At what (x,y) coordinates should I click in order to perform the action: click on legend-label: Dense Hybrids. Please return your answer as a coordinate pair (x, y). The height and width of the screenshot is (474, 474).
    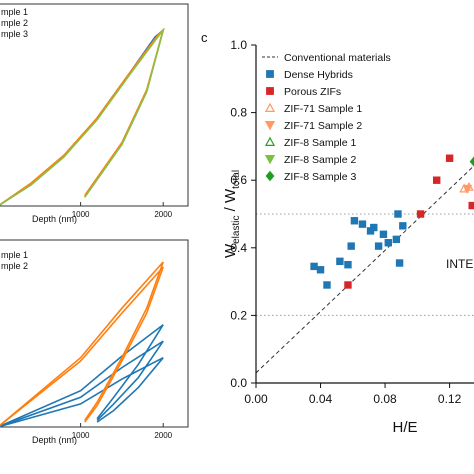
    Looking at the image, I should click on (318, 75).